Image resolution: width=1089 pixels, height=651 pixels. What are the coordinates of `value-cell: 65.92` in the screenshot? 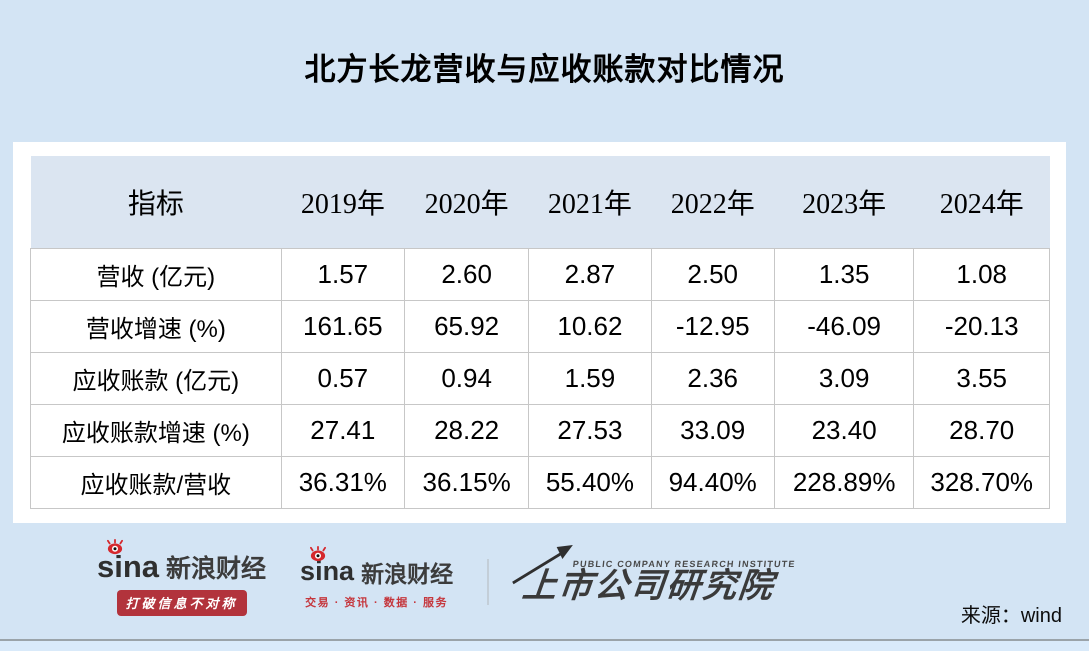 It's located at (466, 326).